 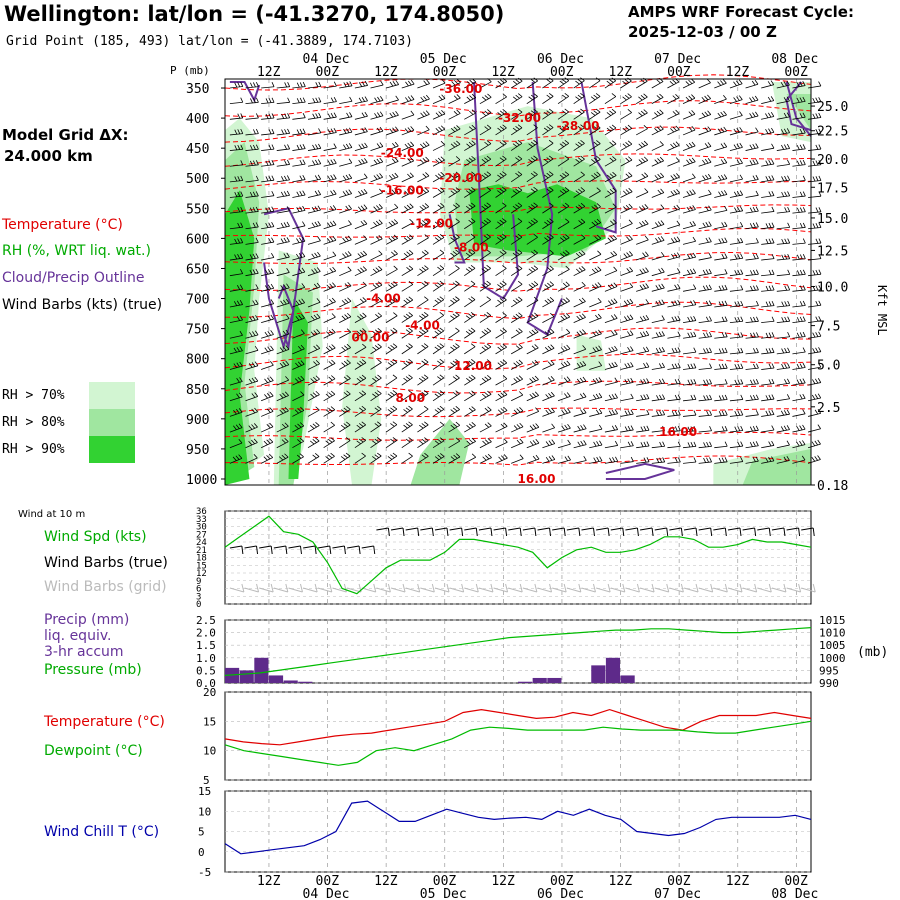 What do you see at coordinates (245, 92) in the screenshot?
I see `cloud-precip-outline` at bounding box center [245, 92].